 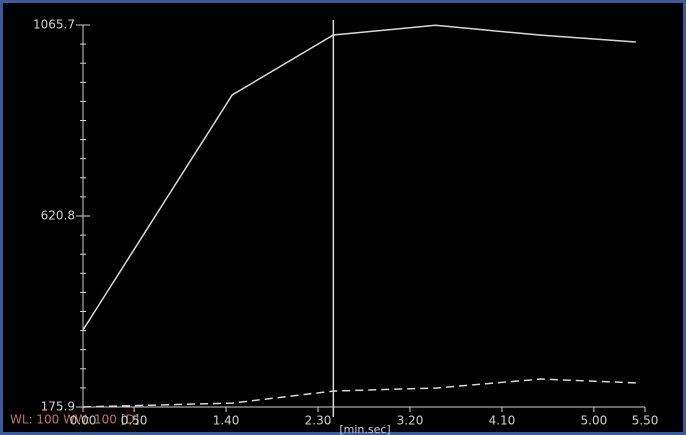 What do you see at coordinates (58, 407) in the screenshot?
I see `y-tick-label: 175.9` at bounding box center [58, 407].